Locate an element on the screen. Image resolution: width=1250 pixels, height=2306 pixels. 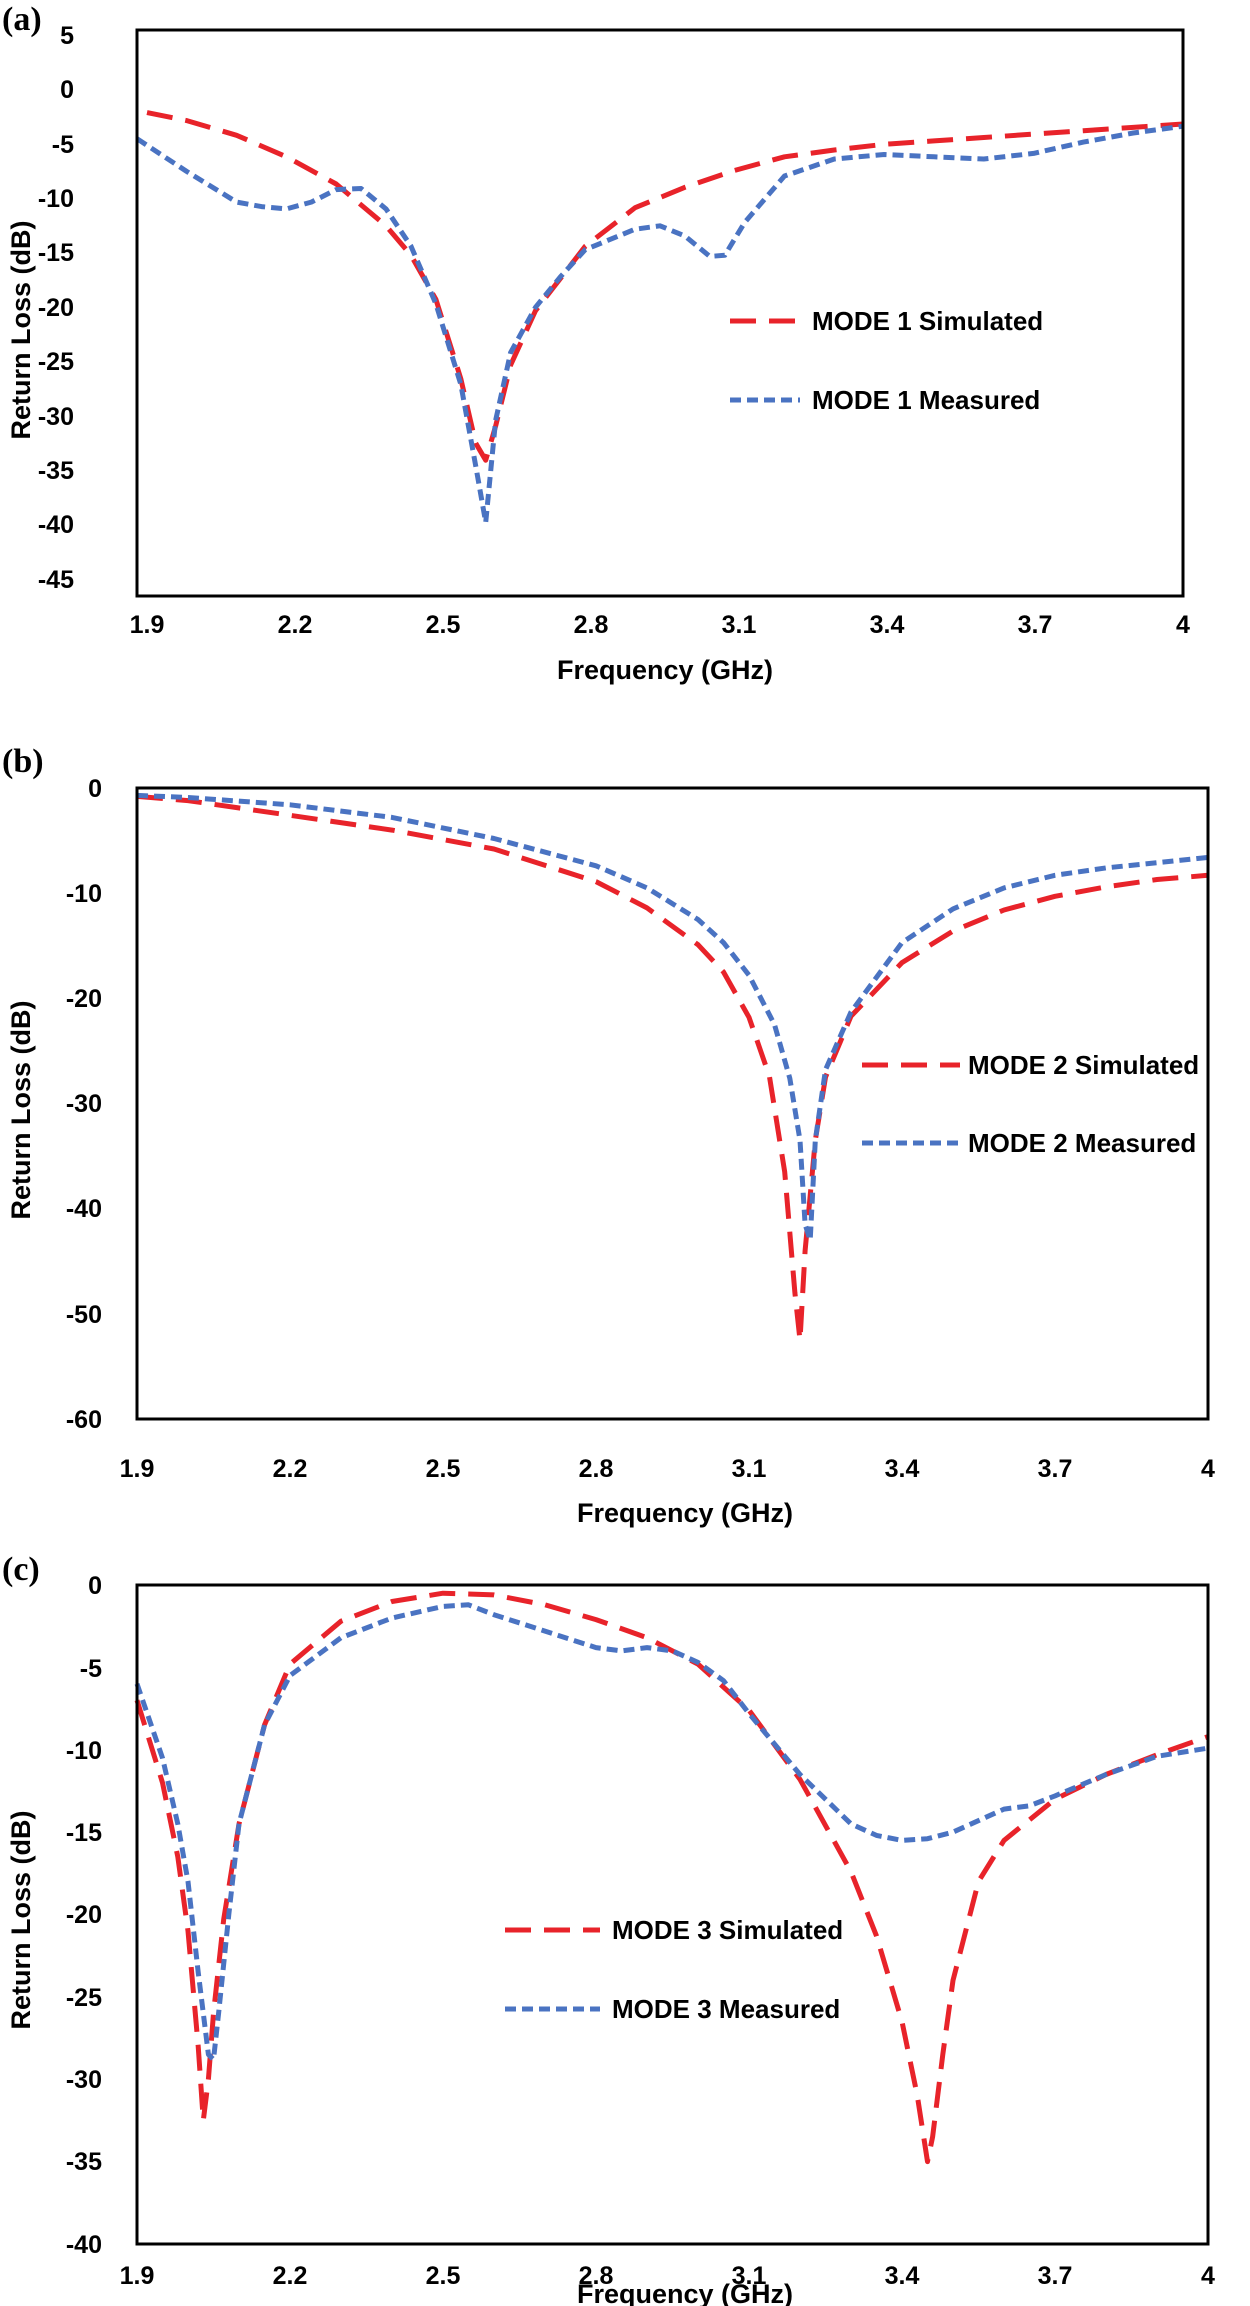
panel-a-y-ticks: 5 0 -5 -10 -15 -20 -25 -30 -35 -40 -45 is located at coordinates (56, 308).